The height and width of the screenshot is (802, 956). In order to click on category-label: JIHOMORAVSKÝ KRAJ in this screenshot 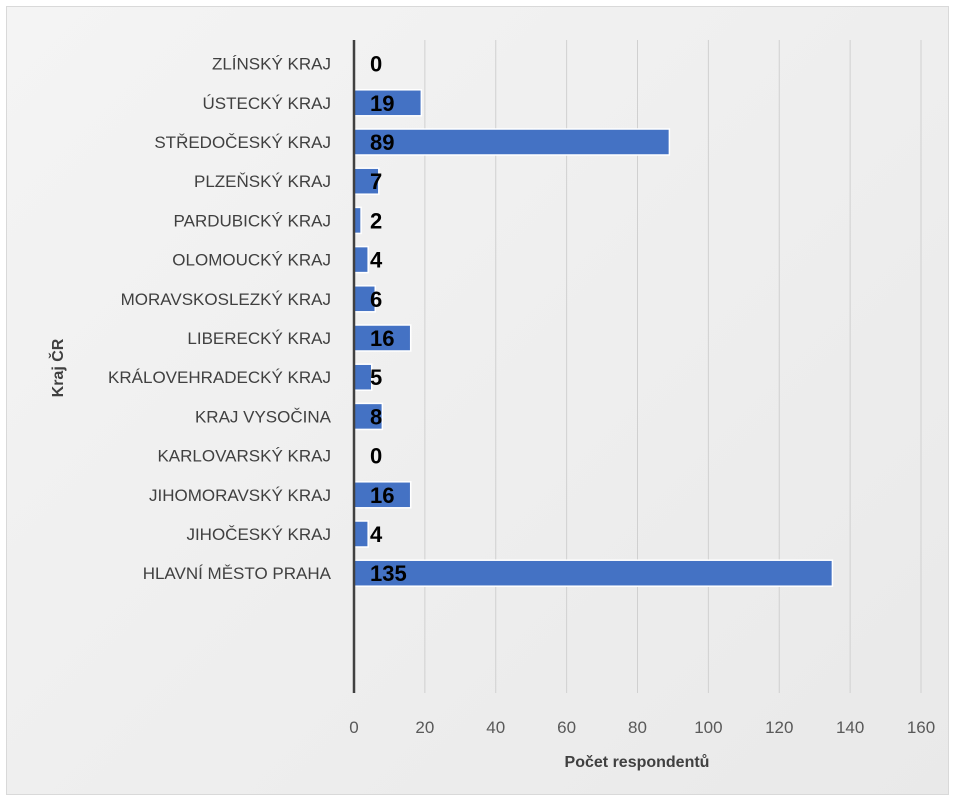, I will do `click(240, 495)`.